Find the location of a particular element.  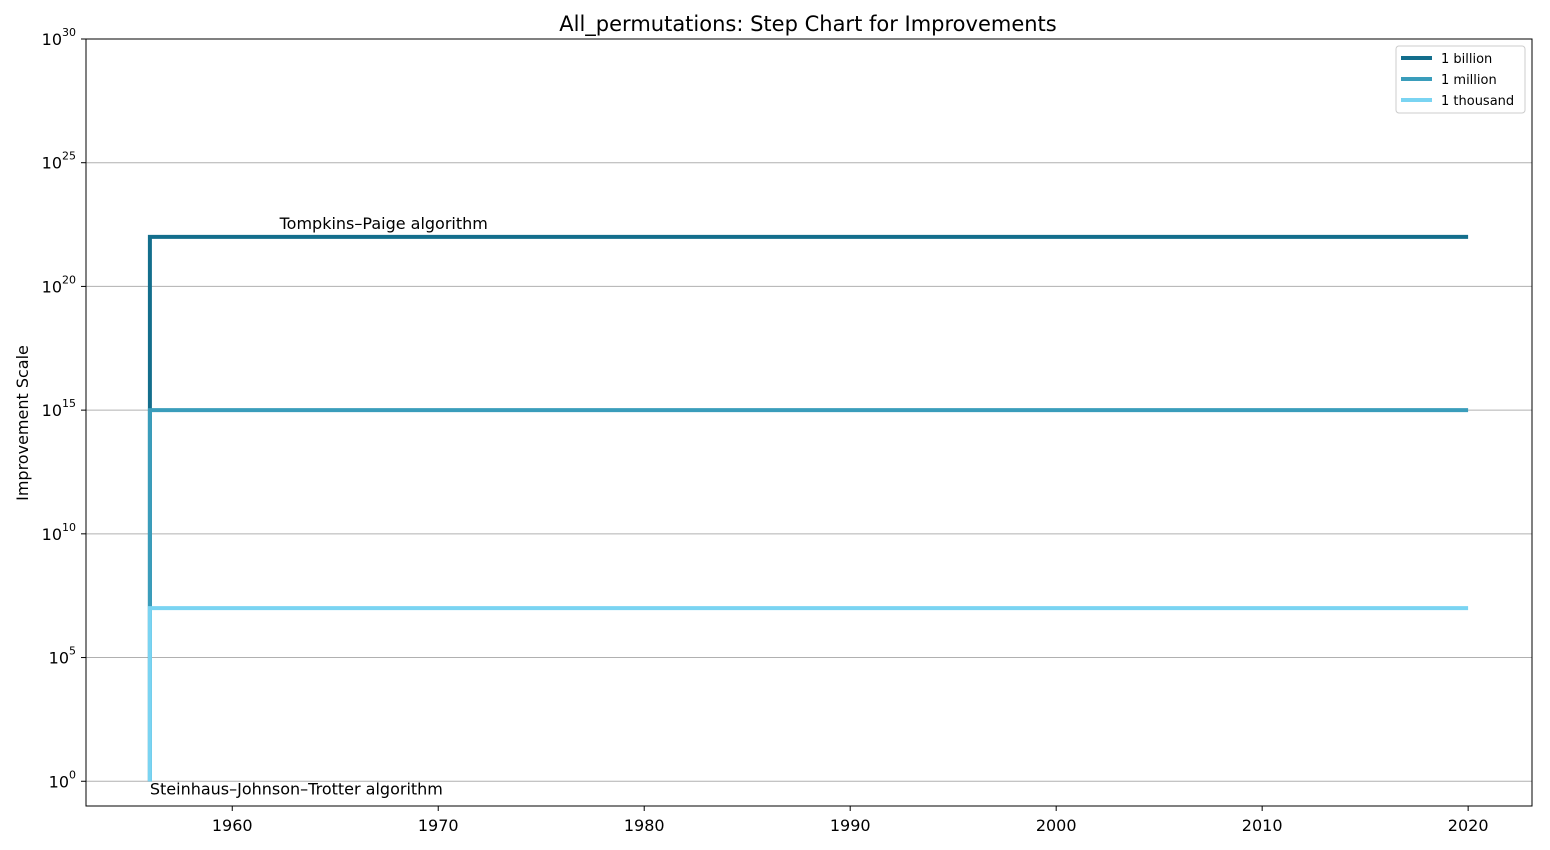

x-tick-label: 2000 is located at coordinates (1056, 825).